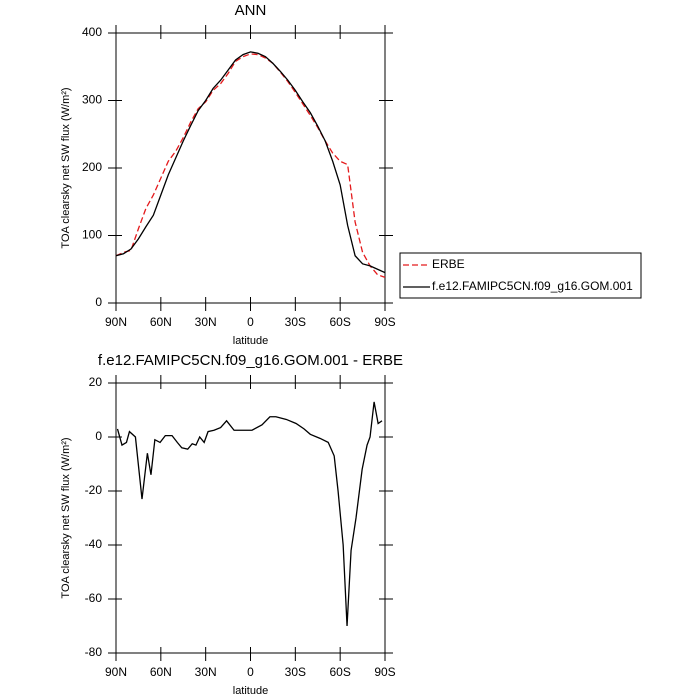  What do you see at coordinates (94, 490) in the screenshot?
I see `y-tick-label: -20` at bounding box center [94, 490].